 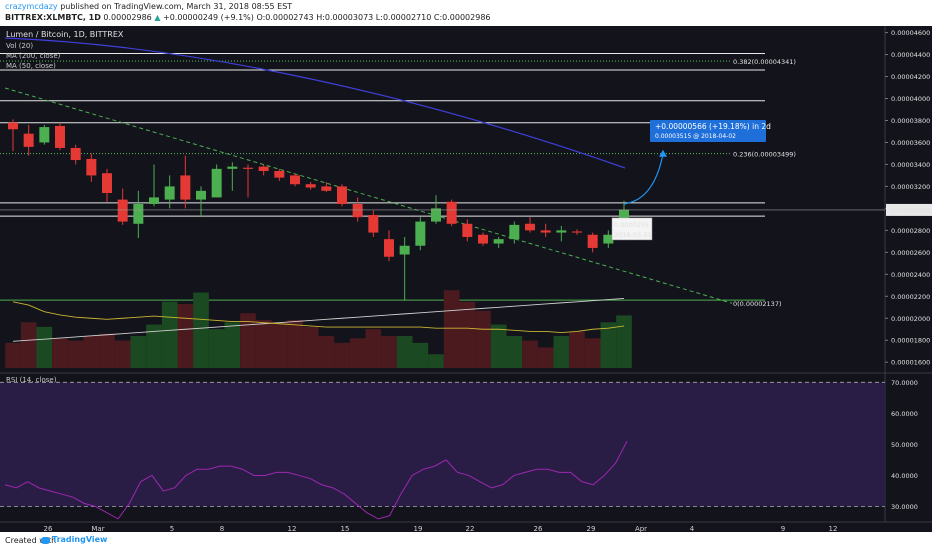 I want to click on high-value: H:0.00003073, so click(x=345, y=17).